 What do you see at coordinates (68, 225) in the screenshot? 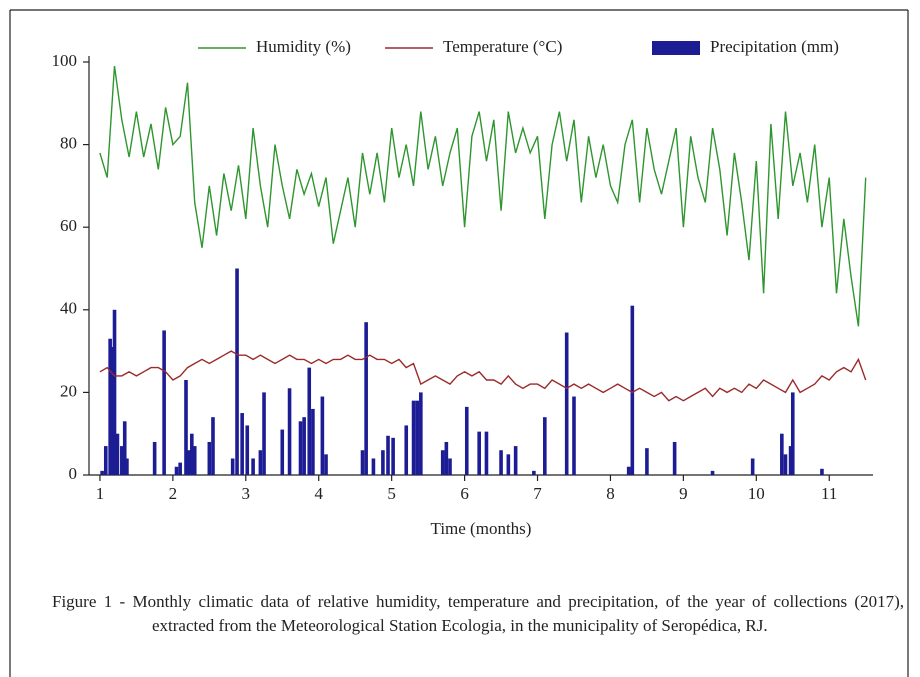
I see `y-tick-label: 60` at bounding box center [68, 225].